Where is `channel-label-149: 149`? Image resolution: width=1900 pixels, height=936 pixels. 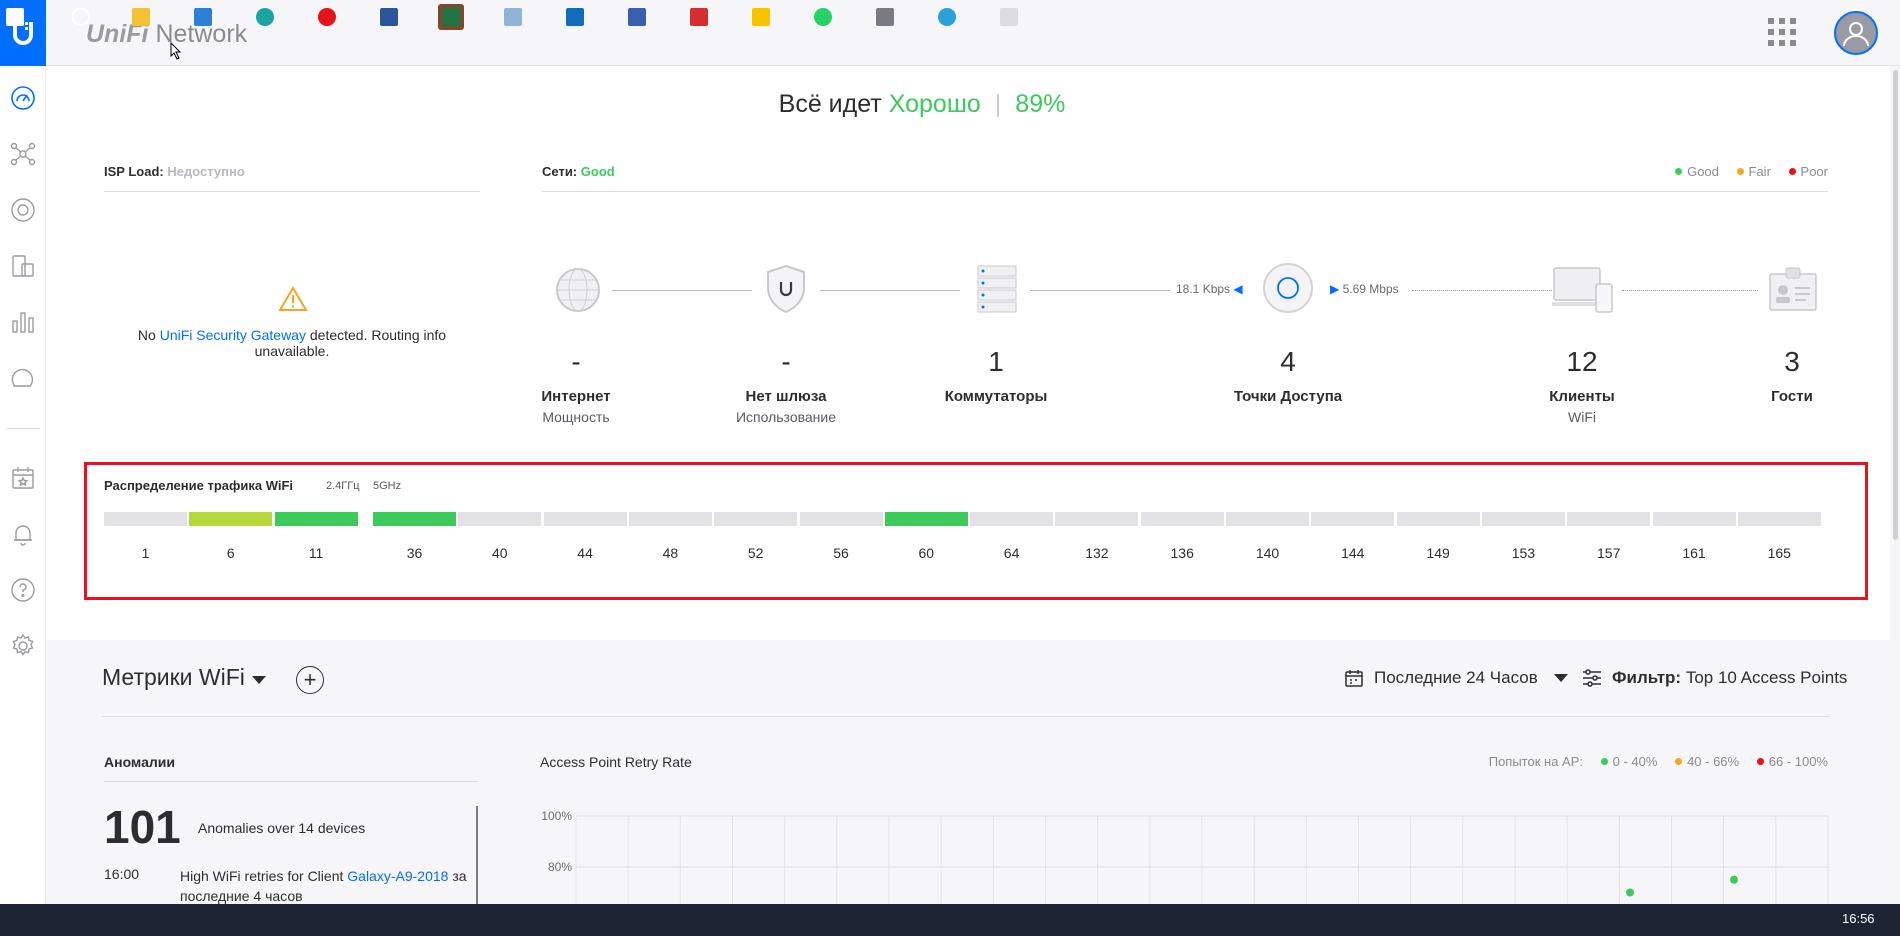
channel-label-149: 149 is located at coordinates (1438, 553).